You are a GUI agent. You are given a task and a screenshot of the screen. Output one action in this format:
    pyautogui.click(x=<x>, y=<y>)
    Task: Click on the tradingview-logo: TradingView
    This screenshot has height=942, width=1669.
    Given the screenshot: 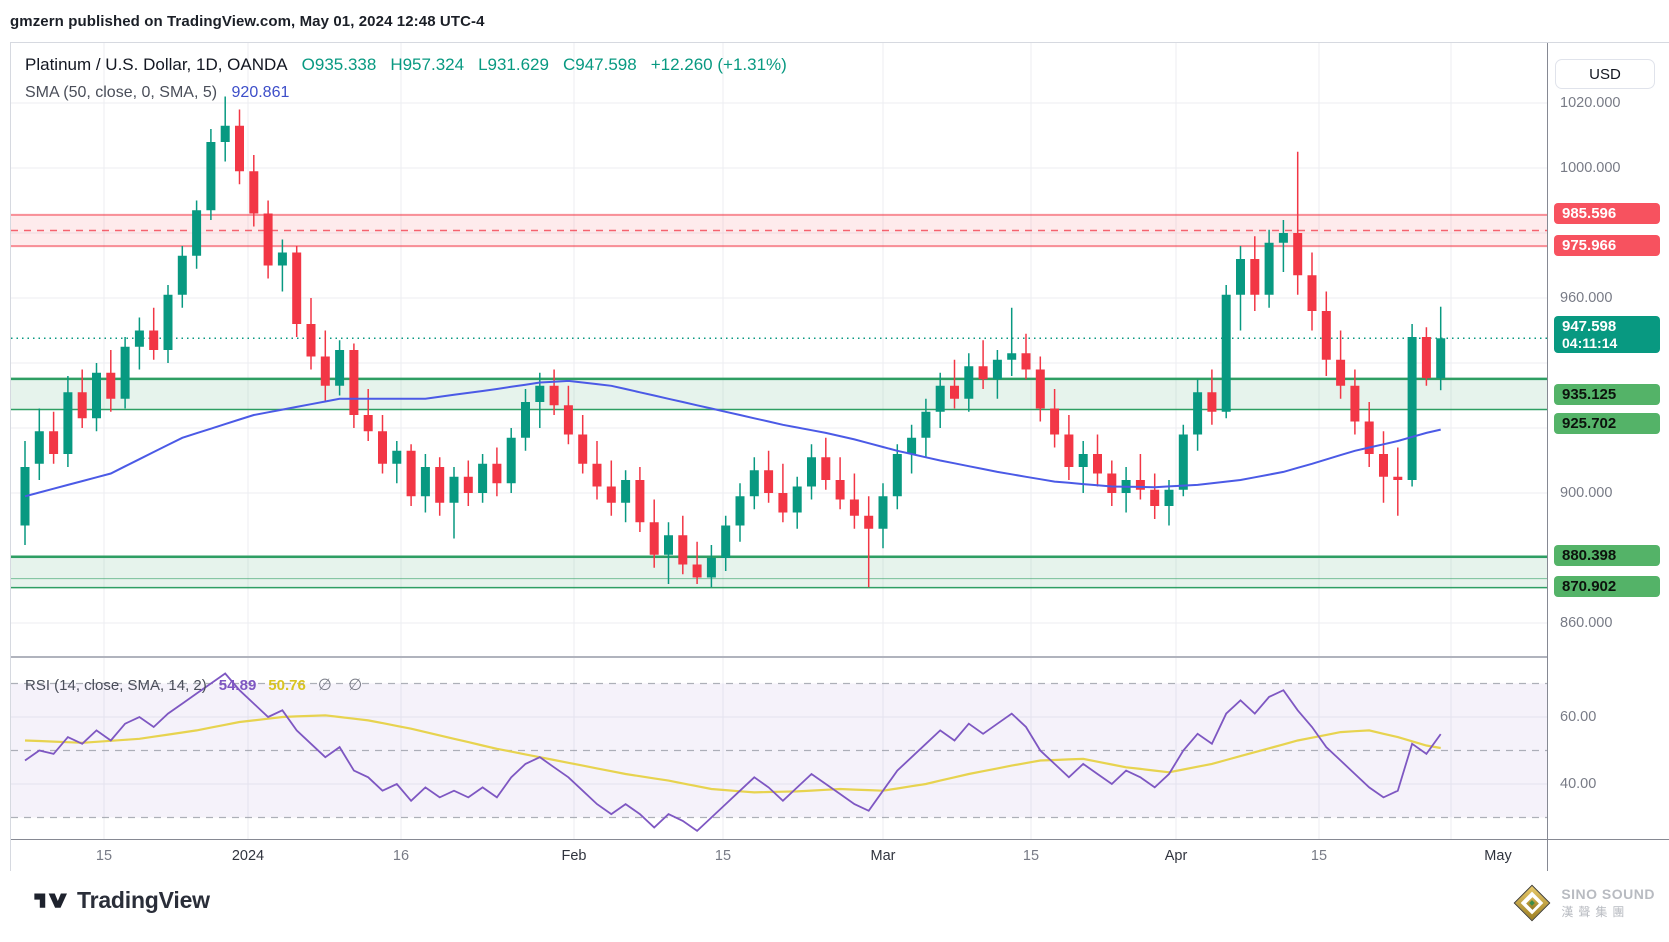 What is the action you would take?
    pyautogui.click(x=121, y=900)
    